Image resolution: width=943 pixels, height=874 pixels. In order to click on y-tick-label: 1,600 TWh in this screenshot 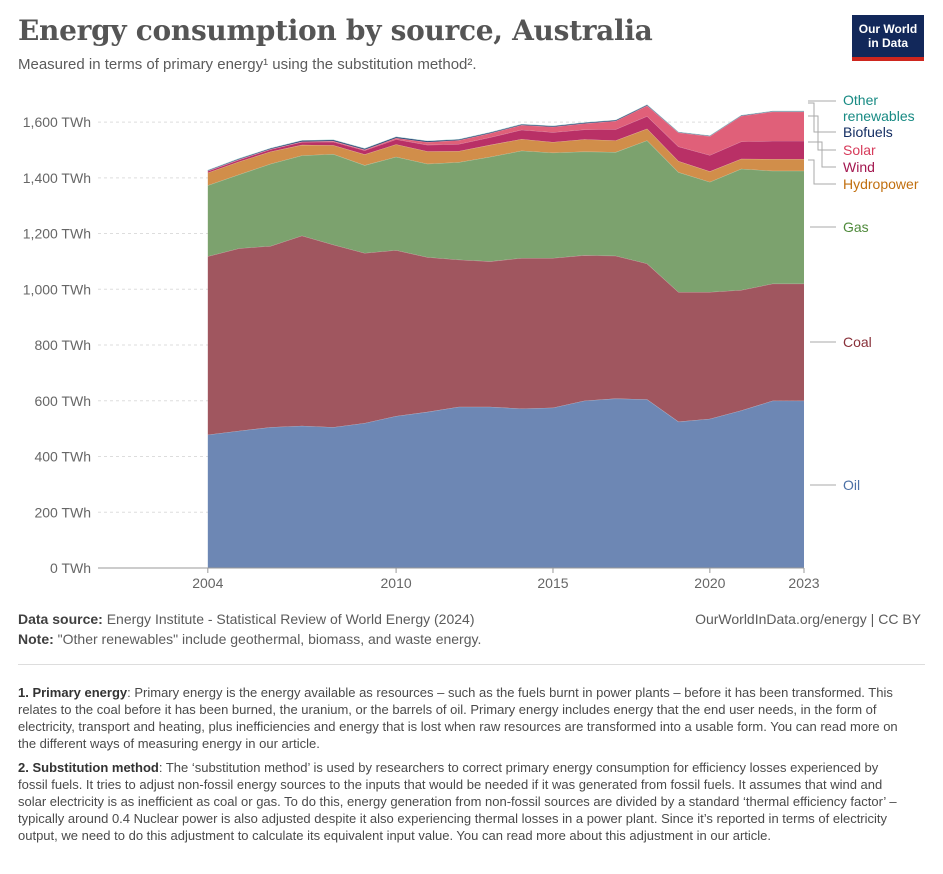, I will do `click(57, 122)`.